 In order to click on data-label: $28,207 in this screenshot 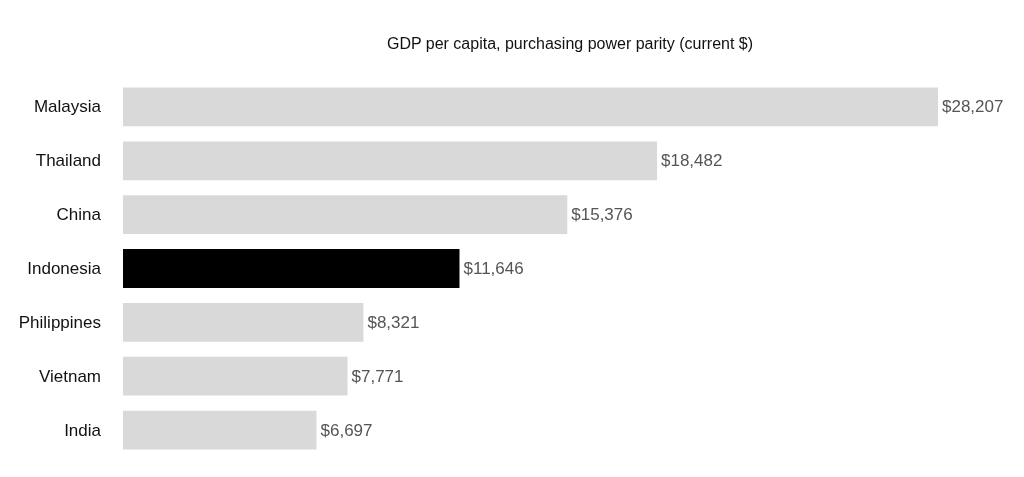, I will do `click(973, 107)`.